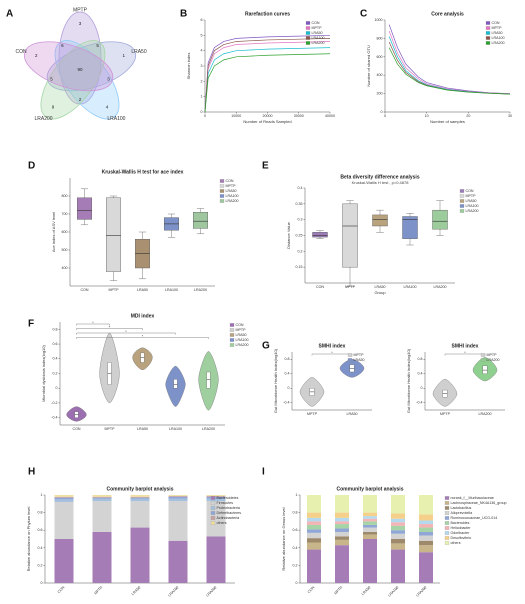 Image resolution: width=525 pixels, height=604 pixels. What do you see at coordinates (267, 121) in the screenshot?
I see `x-axis-label: Number of Reads Sampled` at bounding box center [267, 121].